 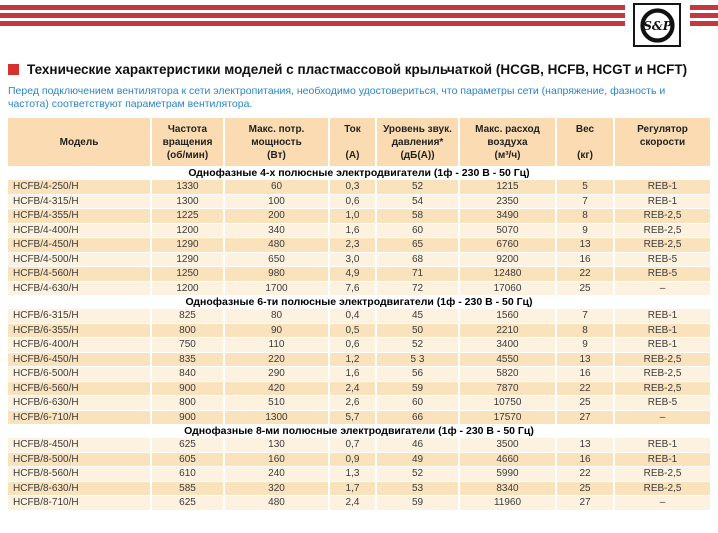 What do you see at coordinates (586, 330) in the screenshot?
I see `value-cell: 8` at bounding box center [586, 330].